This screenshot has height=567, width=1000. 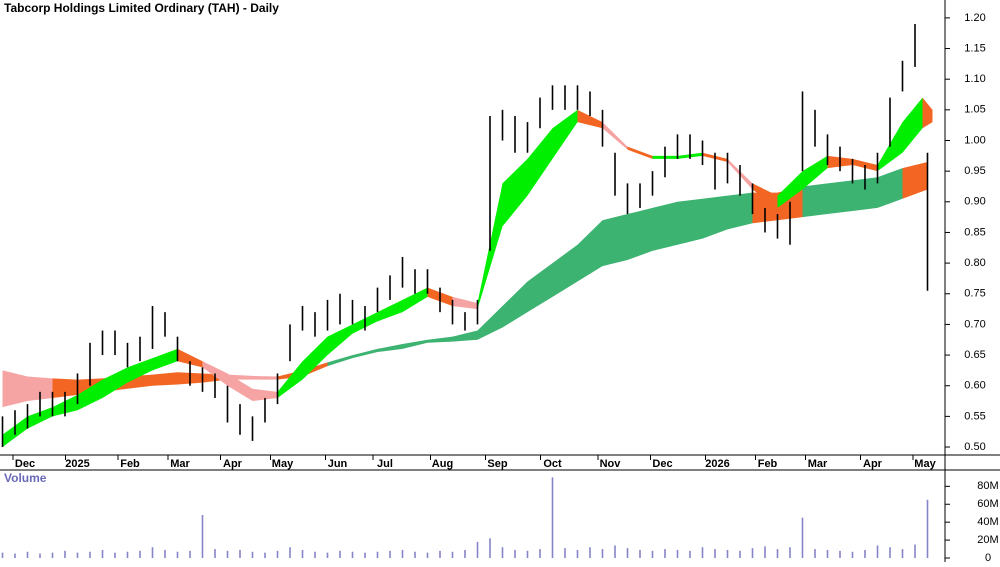 What do you see at coordinates (25, 478) in the screenshot?
I see `volume-title: Volume` at bounding box center [25, 478].